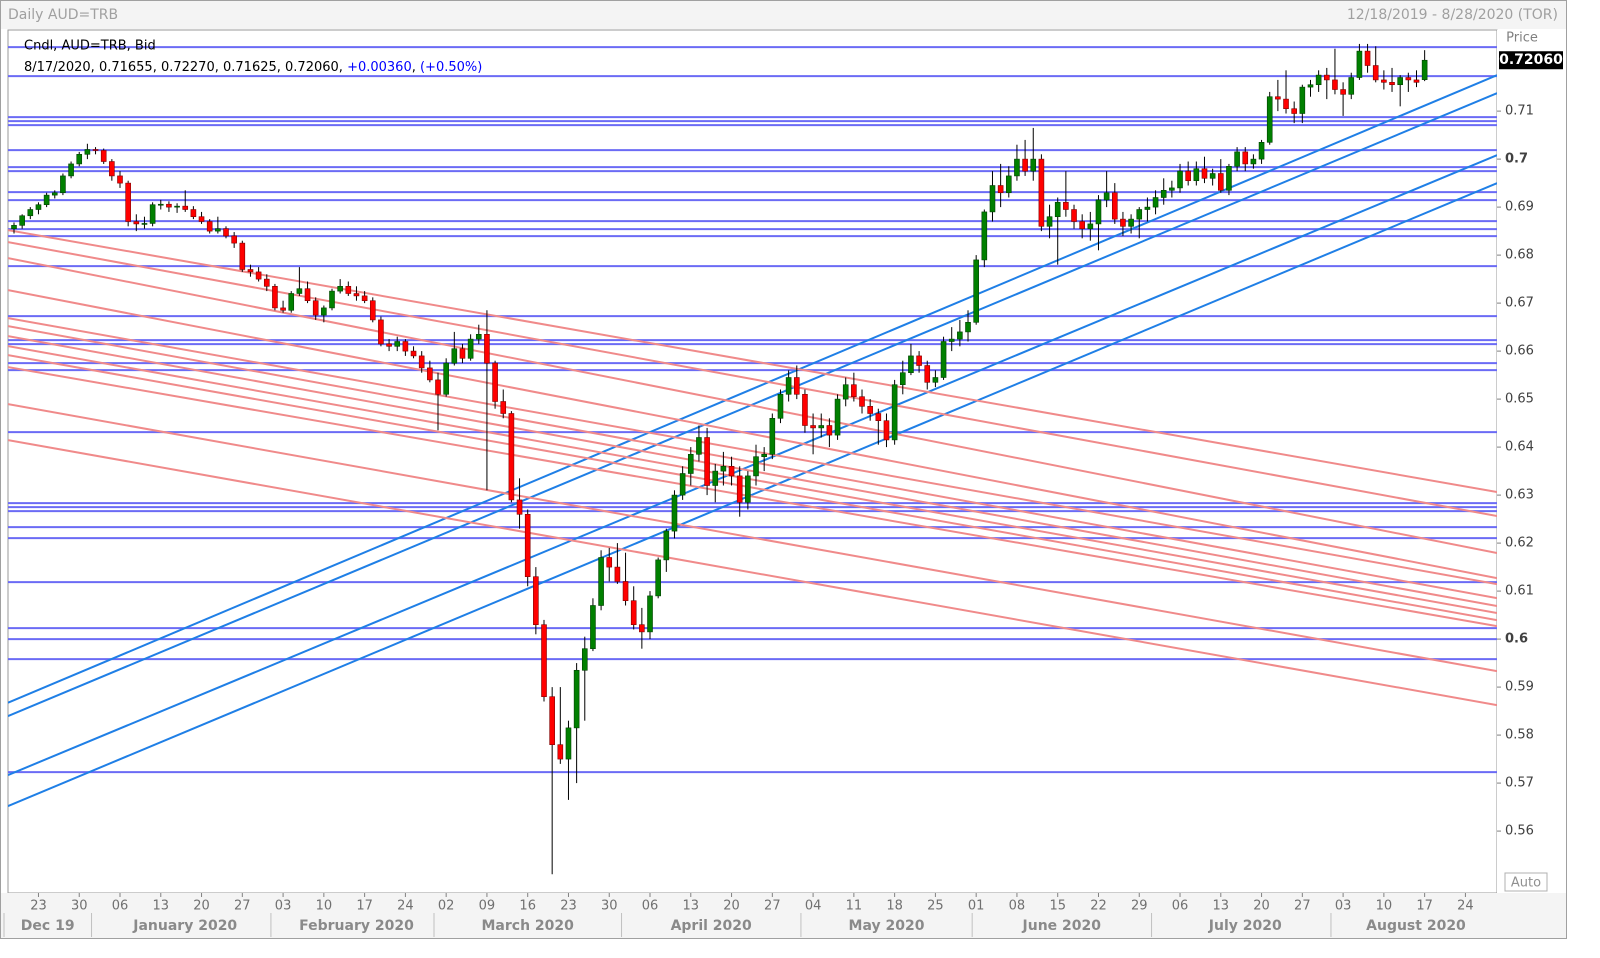  Describe the element at coordinates (38, 906) in the screenshot. I see `x-tick-label: 23` at that location.